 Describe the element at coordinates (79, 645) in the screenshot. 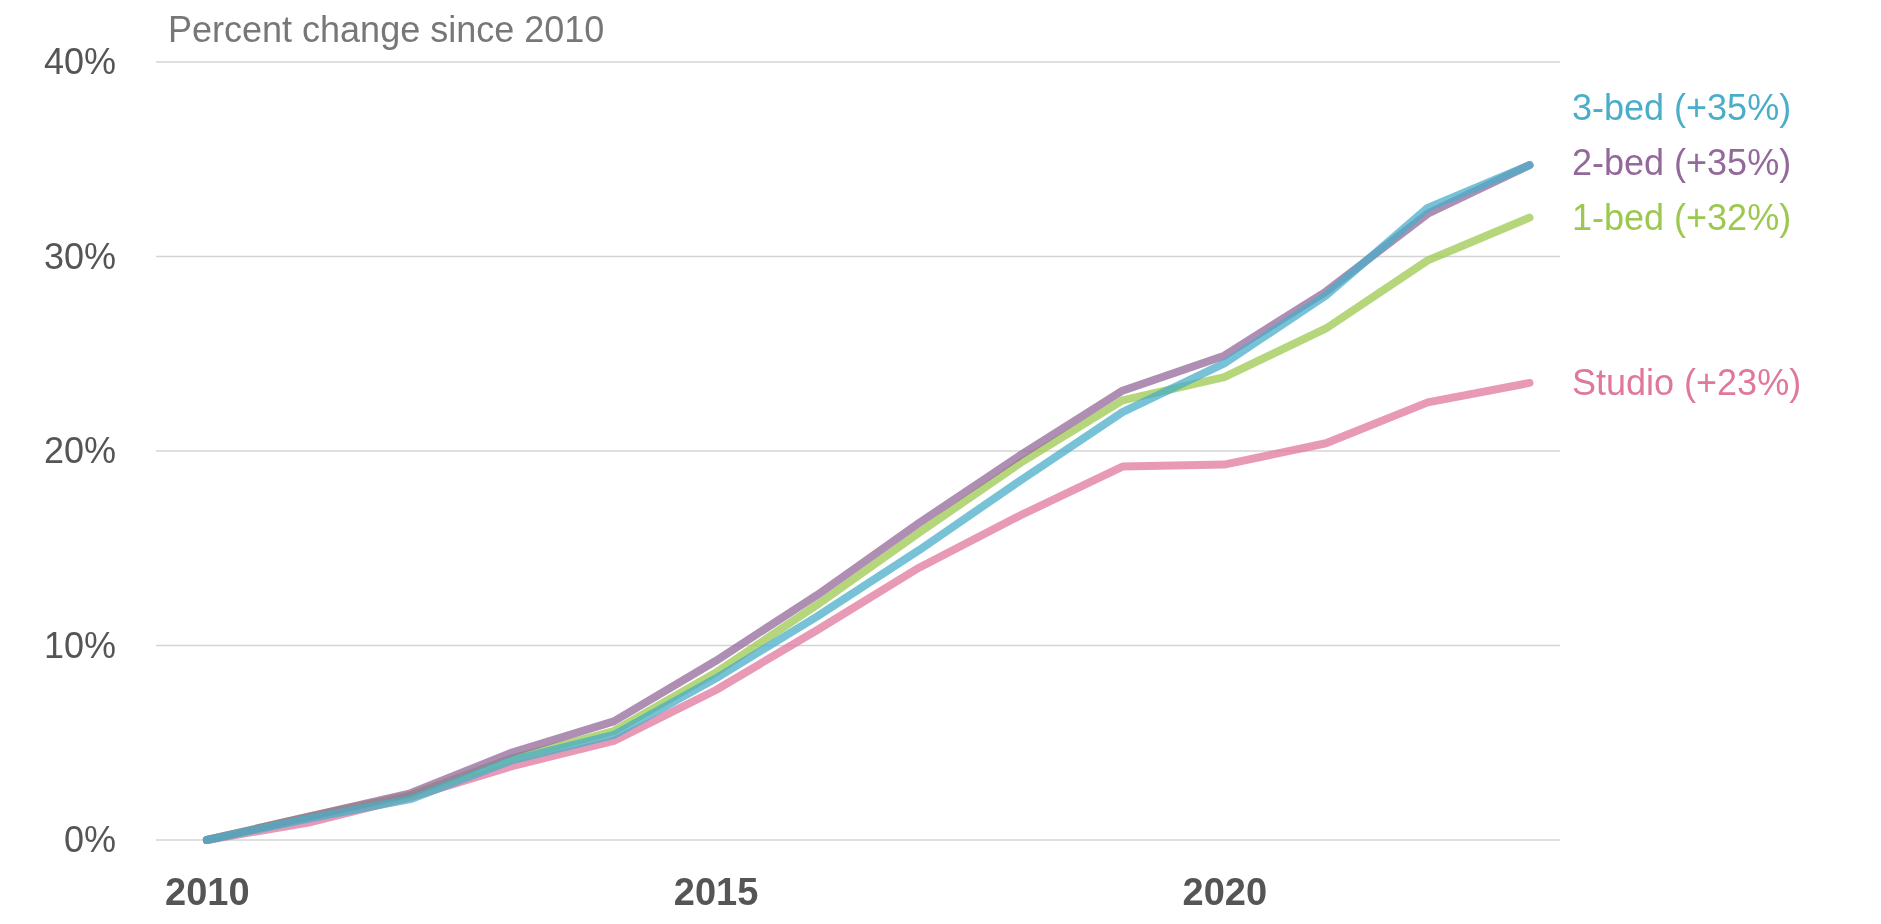

I see `y-tick-label: 10%` at that location.